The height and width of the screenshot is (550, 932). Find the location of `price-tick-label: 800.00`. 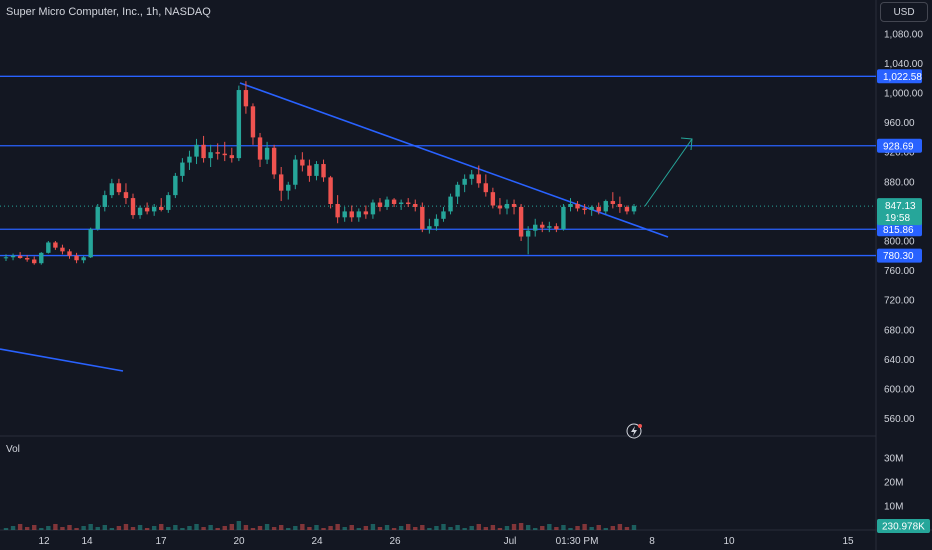

price-tick-label: 800.00 is located at coordinates (899, 242).